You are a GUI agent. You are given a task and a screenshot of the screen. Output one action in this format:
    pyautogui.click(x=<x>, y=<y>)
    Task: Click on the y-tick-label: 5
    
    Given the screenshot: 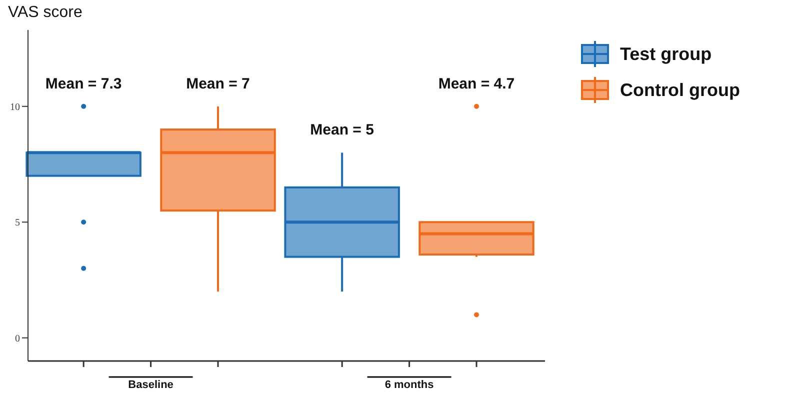 What is the action you would take?
    pyautogui.click(x=17, y=223)
    